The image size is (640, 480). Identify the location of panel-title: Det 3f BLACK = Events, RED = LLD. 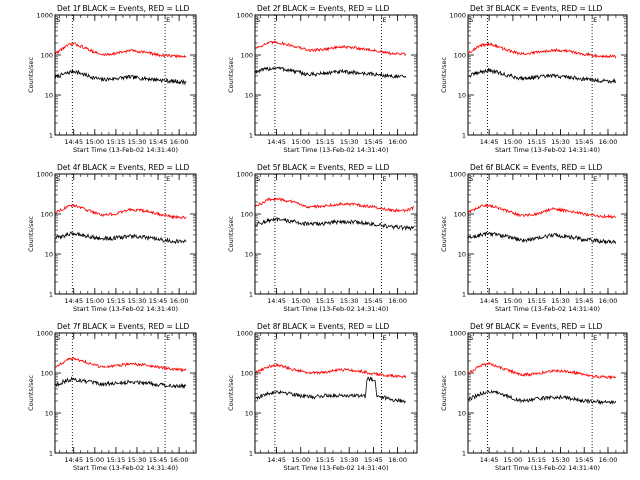
(536, 8).